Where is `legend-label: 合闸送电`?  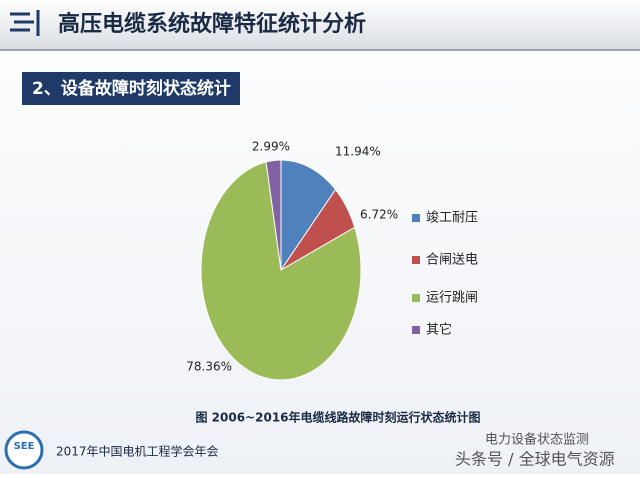 legend-label: 合闸送电 is located at coordinates (452, 260).